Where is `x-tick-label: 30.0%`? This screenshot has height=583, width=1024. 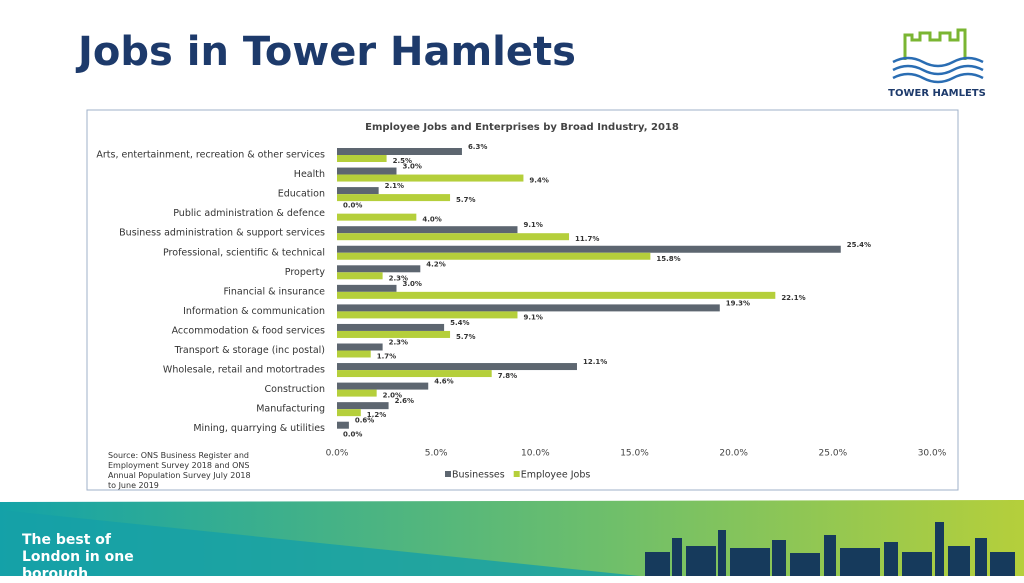 x-tick-label: 30.0% is located at coordinates (932, 454).